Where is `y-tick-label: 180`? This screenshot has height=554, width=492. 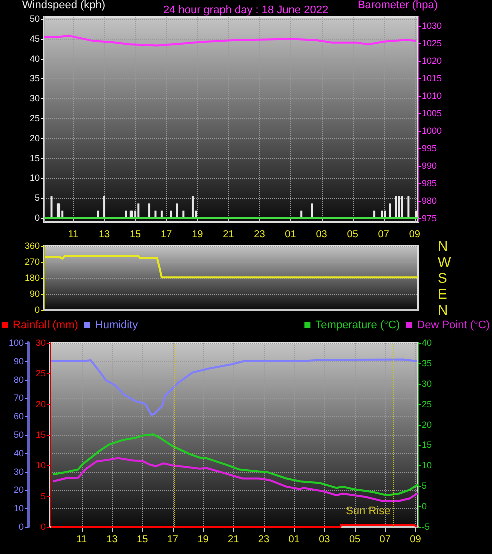
y-tick-label: 180 is located at coordinates (32, 278).